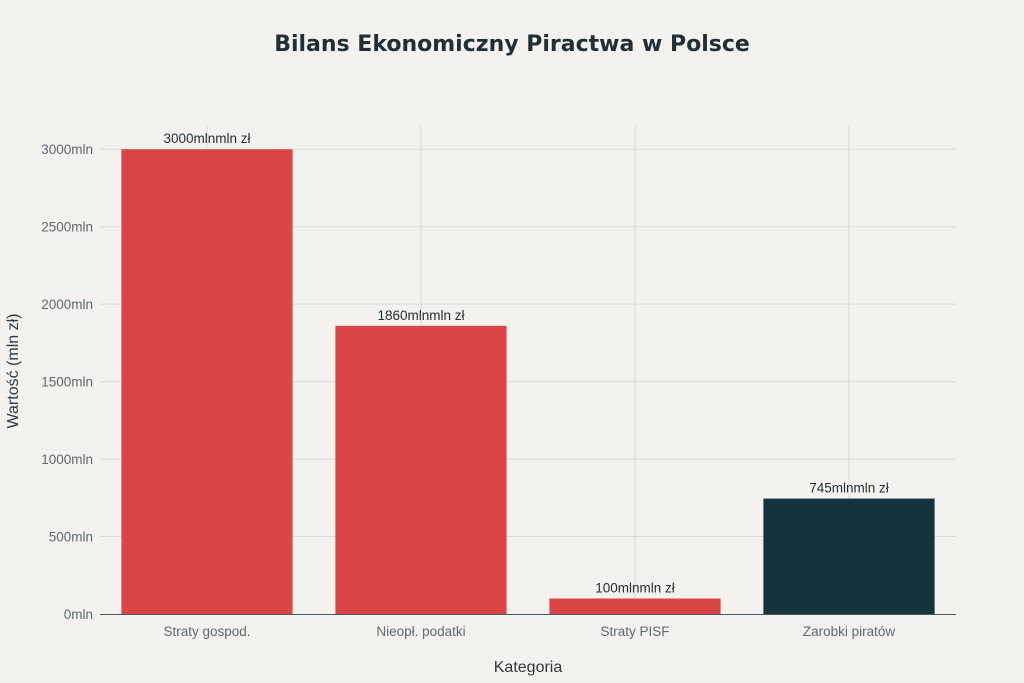 This screenshot has width=1024, height=683. What do you see at coordinates (420, 315) in the screenshot?
I see `data-label: 1860mlnmln zł` at bounding box center [420, 315].